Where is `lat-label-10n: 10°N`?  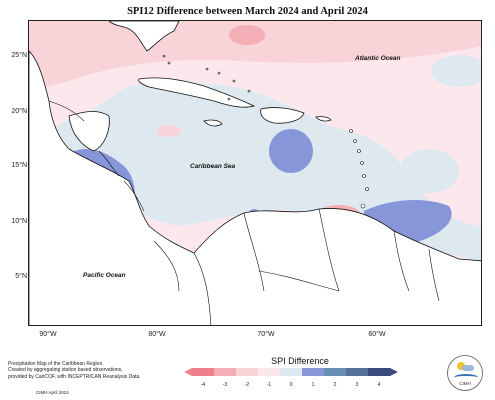
lat-label-10n: 10°N is located at coordinates (19, 221).